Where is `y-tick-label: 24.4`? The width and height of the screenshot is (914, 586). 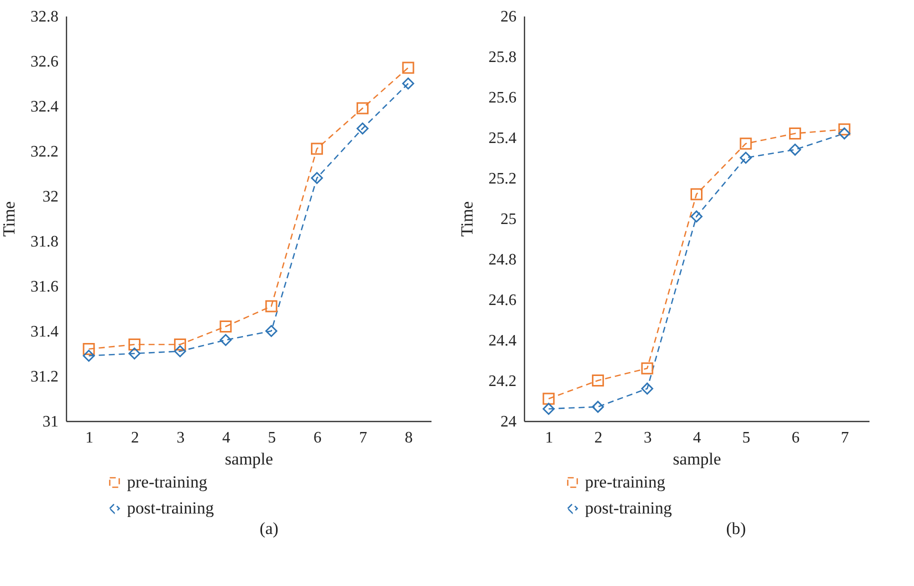
y-tick-label: 24.4 is located at coordinates (502, 341).